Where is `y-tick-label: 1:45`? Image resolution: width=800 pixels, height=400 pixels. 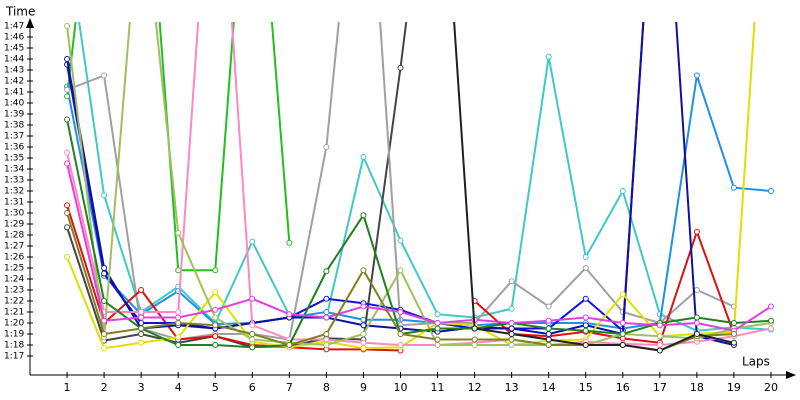 y-tick-label: 1:45 is located at coordinates (14, 49).